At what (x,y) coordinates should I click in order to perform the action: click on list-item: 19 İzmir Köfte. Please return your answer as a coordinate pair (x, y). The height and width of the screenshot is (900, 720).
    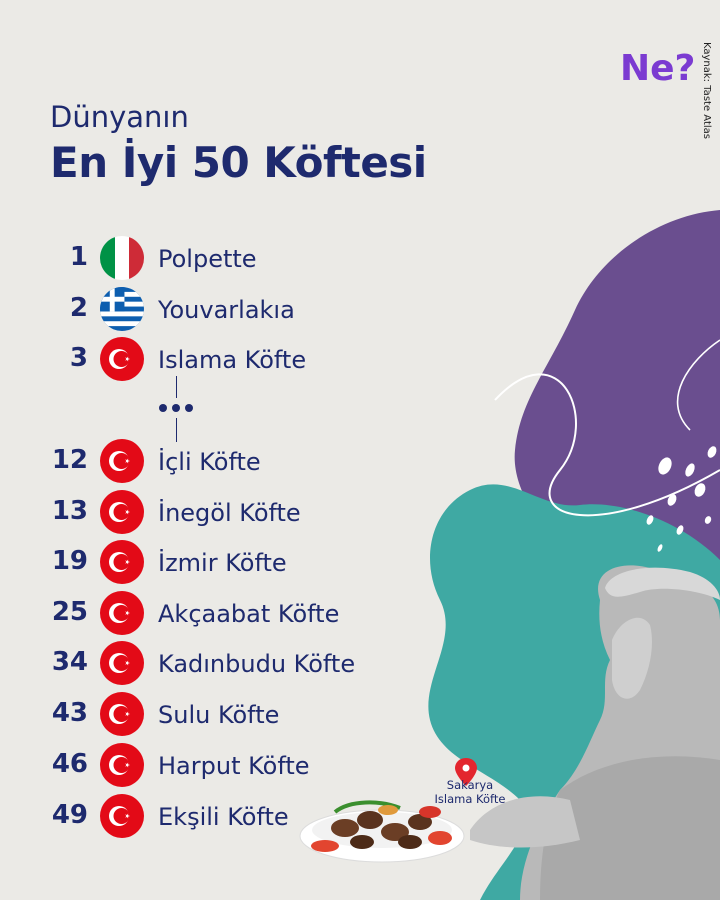
    Looking at the image, I should click on (230, 562).